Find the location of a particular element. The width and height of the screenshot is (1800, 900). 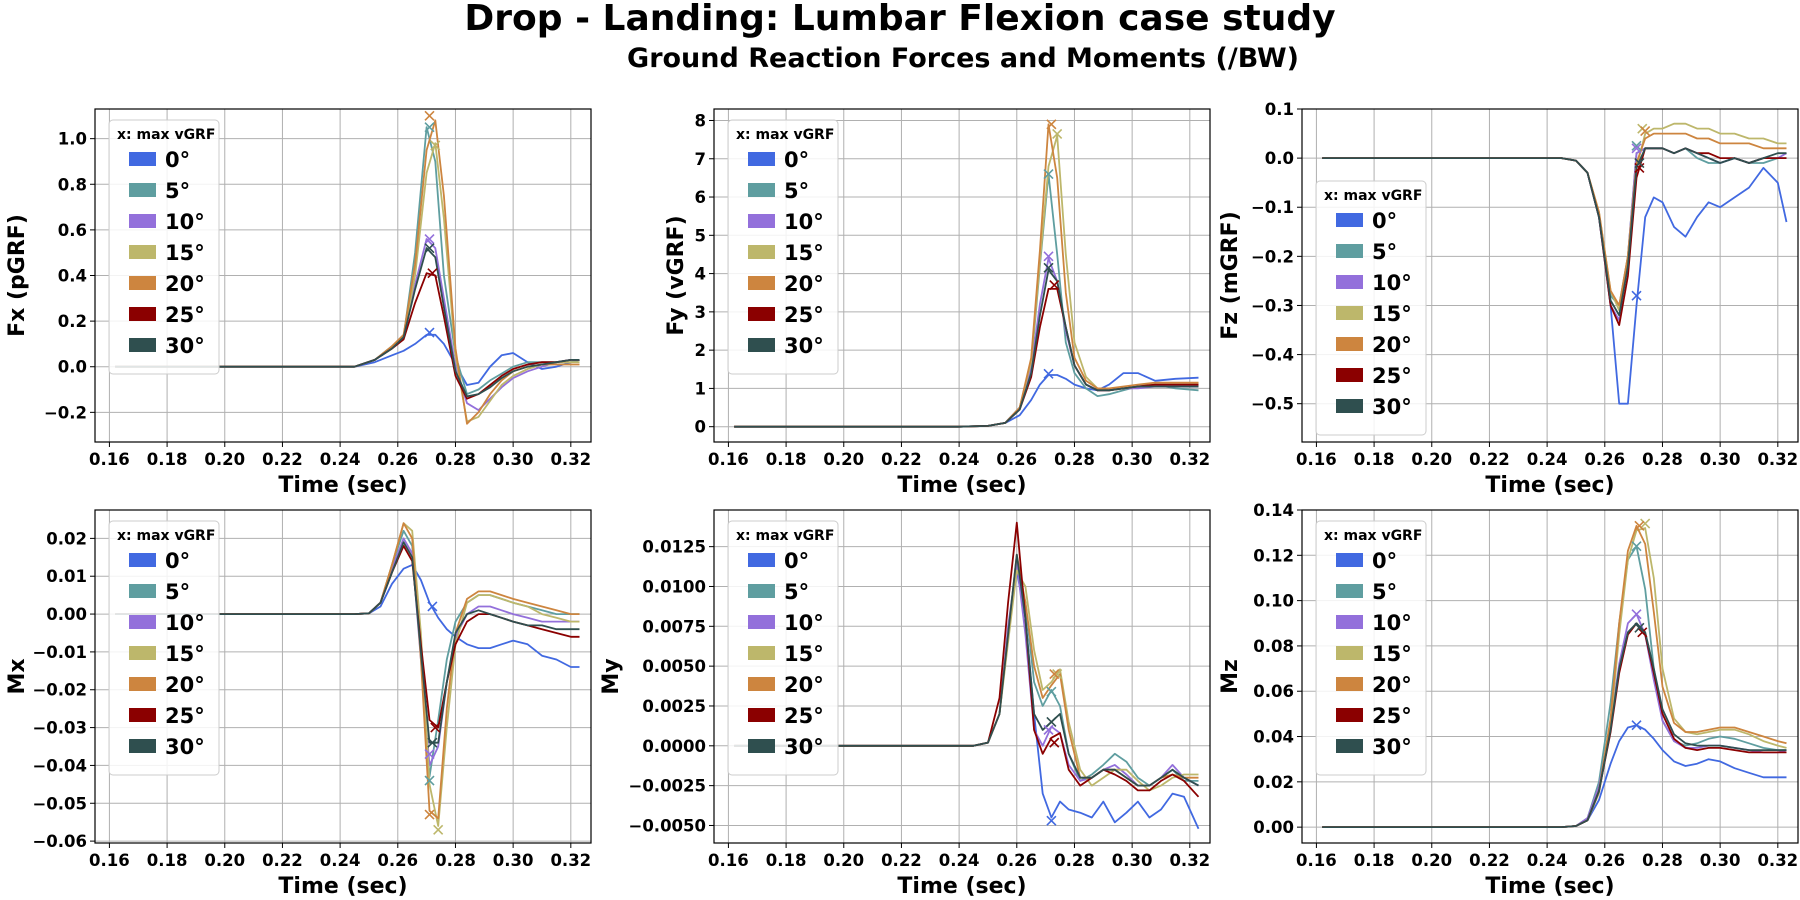

y-tick-label: −0.0025 is located at coordinates (668, 786).